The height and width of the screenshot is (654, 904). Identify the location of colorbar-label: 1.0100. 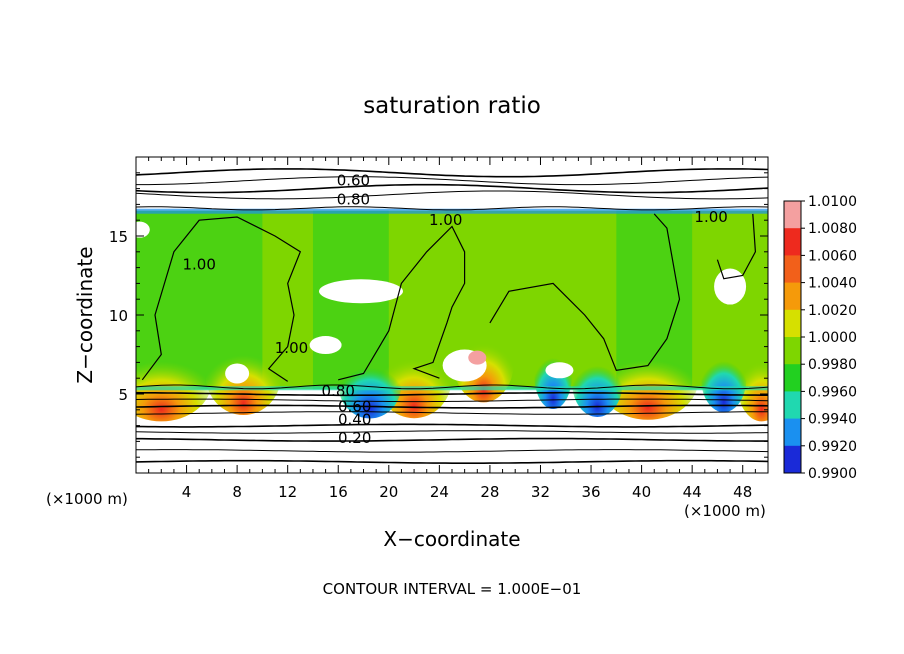
(832, 202).